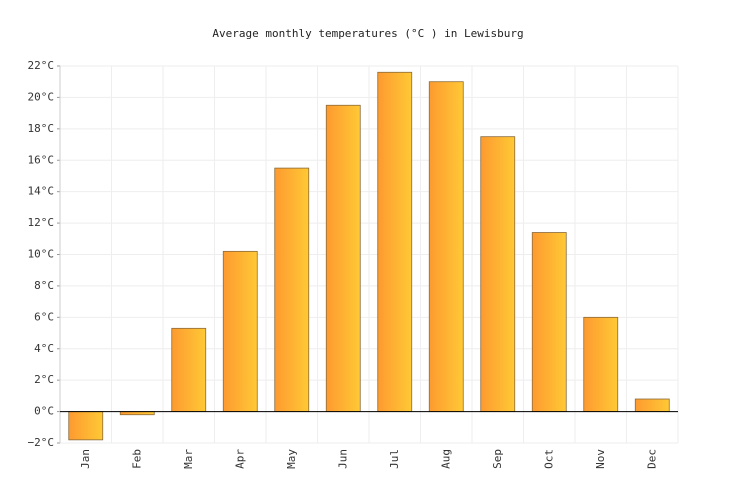 This screenshot has height=500, width=736. Describe the element at coordinates (394, 459) in the screenshot. I see `x-tick-label: Jul` at that location.